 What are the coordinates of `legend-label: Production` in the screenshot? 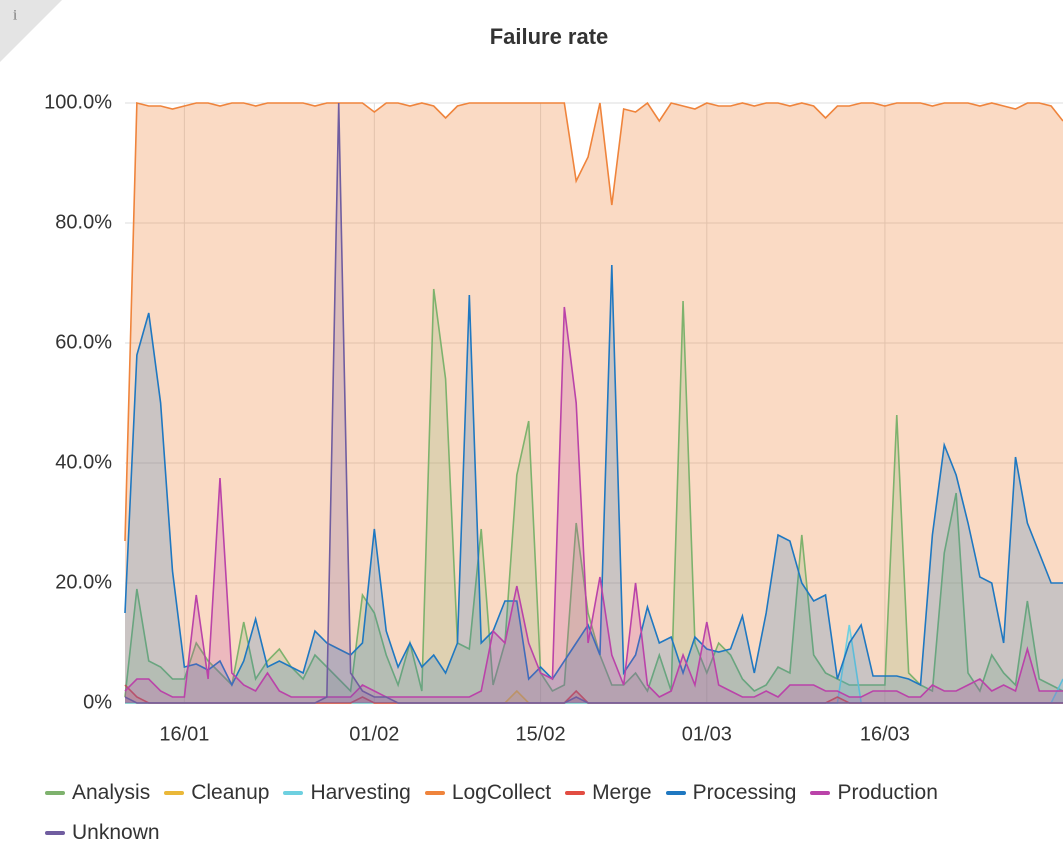 It's located at (887, 792).